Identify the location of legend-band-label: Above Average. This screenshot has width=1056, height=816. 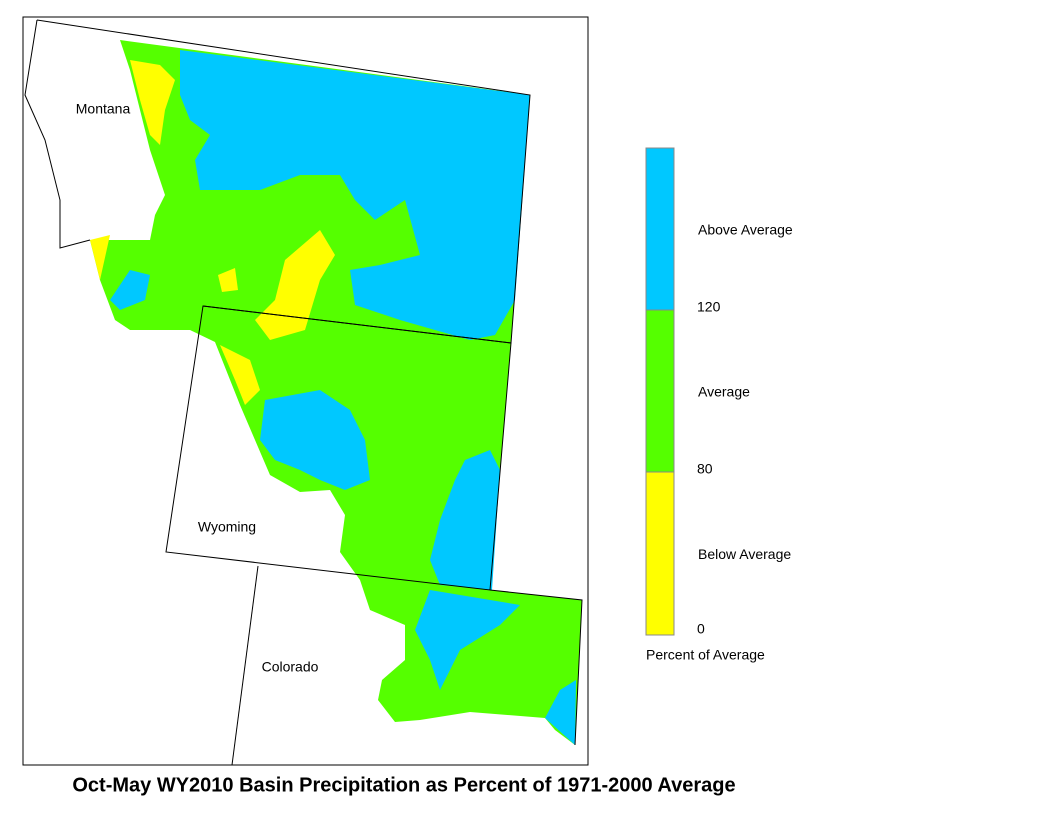
(745, 230).